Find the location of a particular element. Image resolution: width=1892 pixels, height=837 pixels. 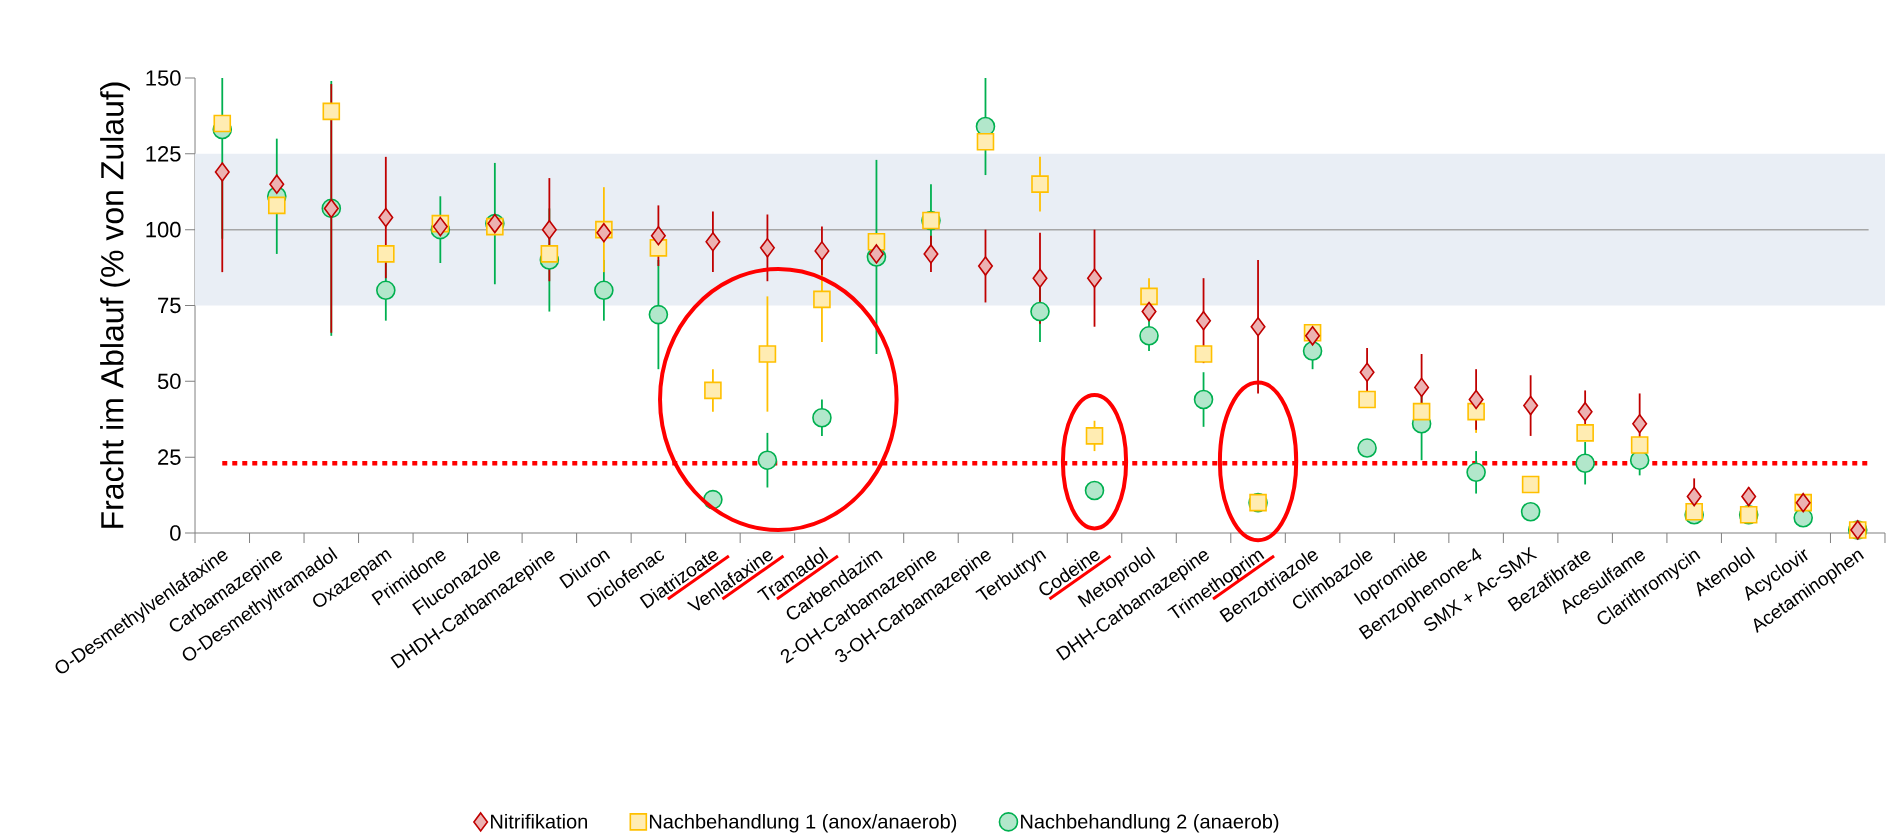

y-axis-title: Fracht im Ablauf (% von Zulauf) is located at coordinates (115, 305).